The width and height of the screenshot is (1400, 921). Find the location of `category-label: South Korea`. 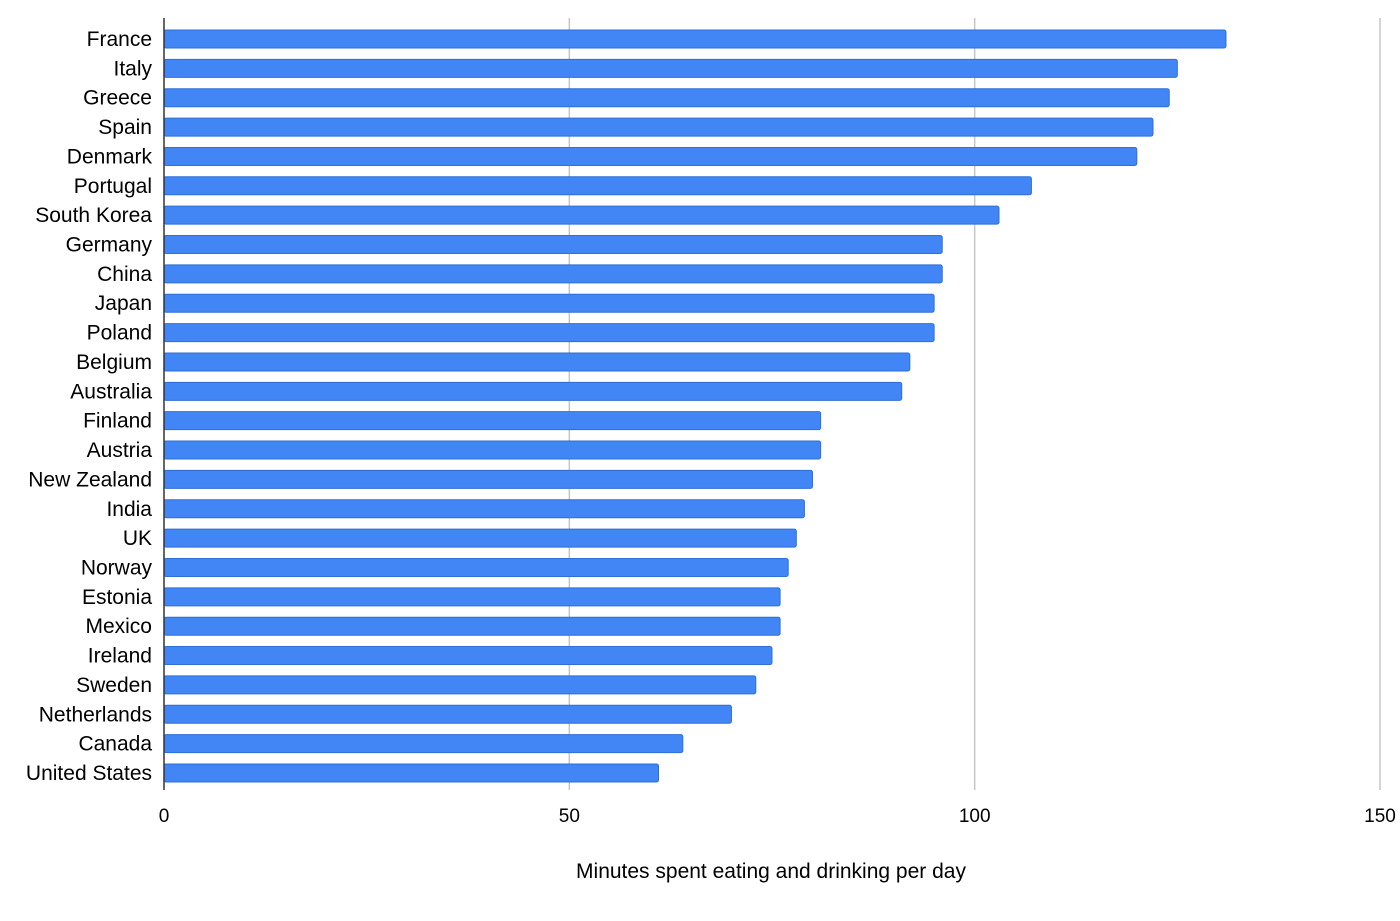

category-label: South Korea is located at coordinates (93, 215).